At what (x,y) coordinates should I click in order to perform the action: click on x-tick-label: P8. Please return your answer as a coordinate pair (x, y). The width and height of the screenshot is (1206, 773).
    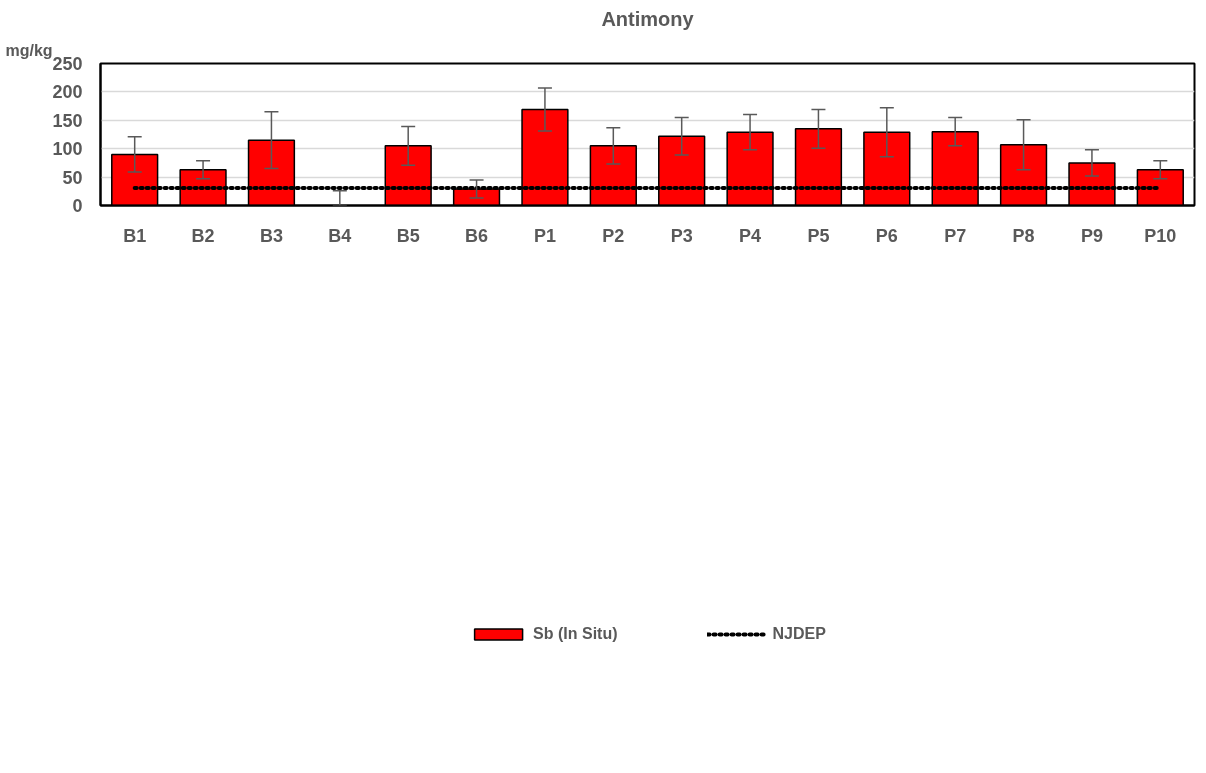
    Looking at the image, I should click on (1023, 235).